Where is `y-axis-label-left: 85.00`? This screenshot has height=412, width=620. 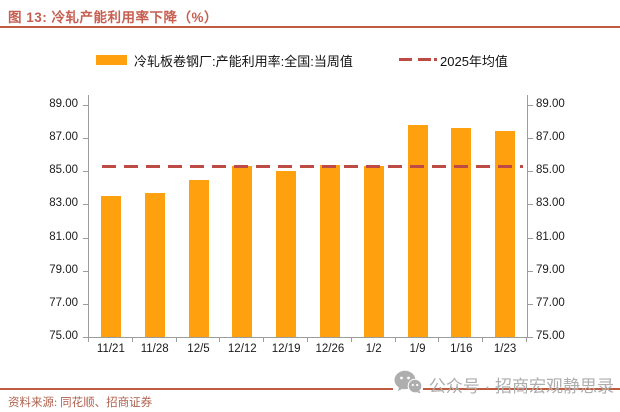 y-axis-label-left: 85.00 is located at coordinates (63, 170).